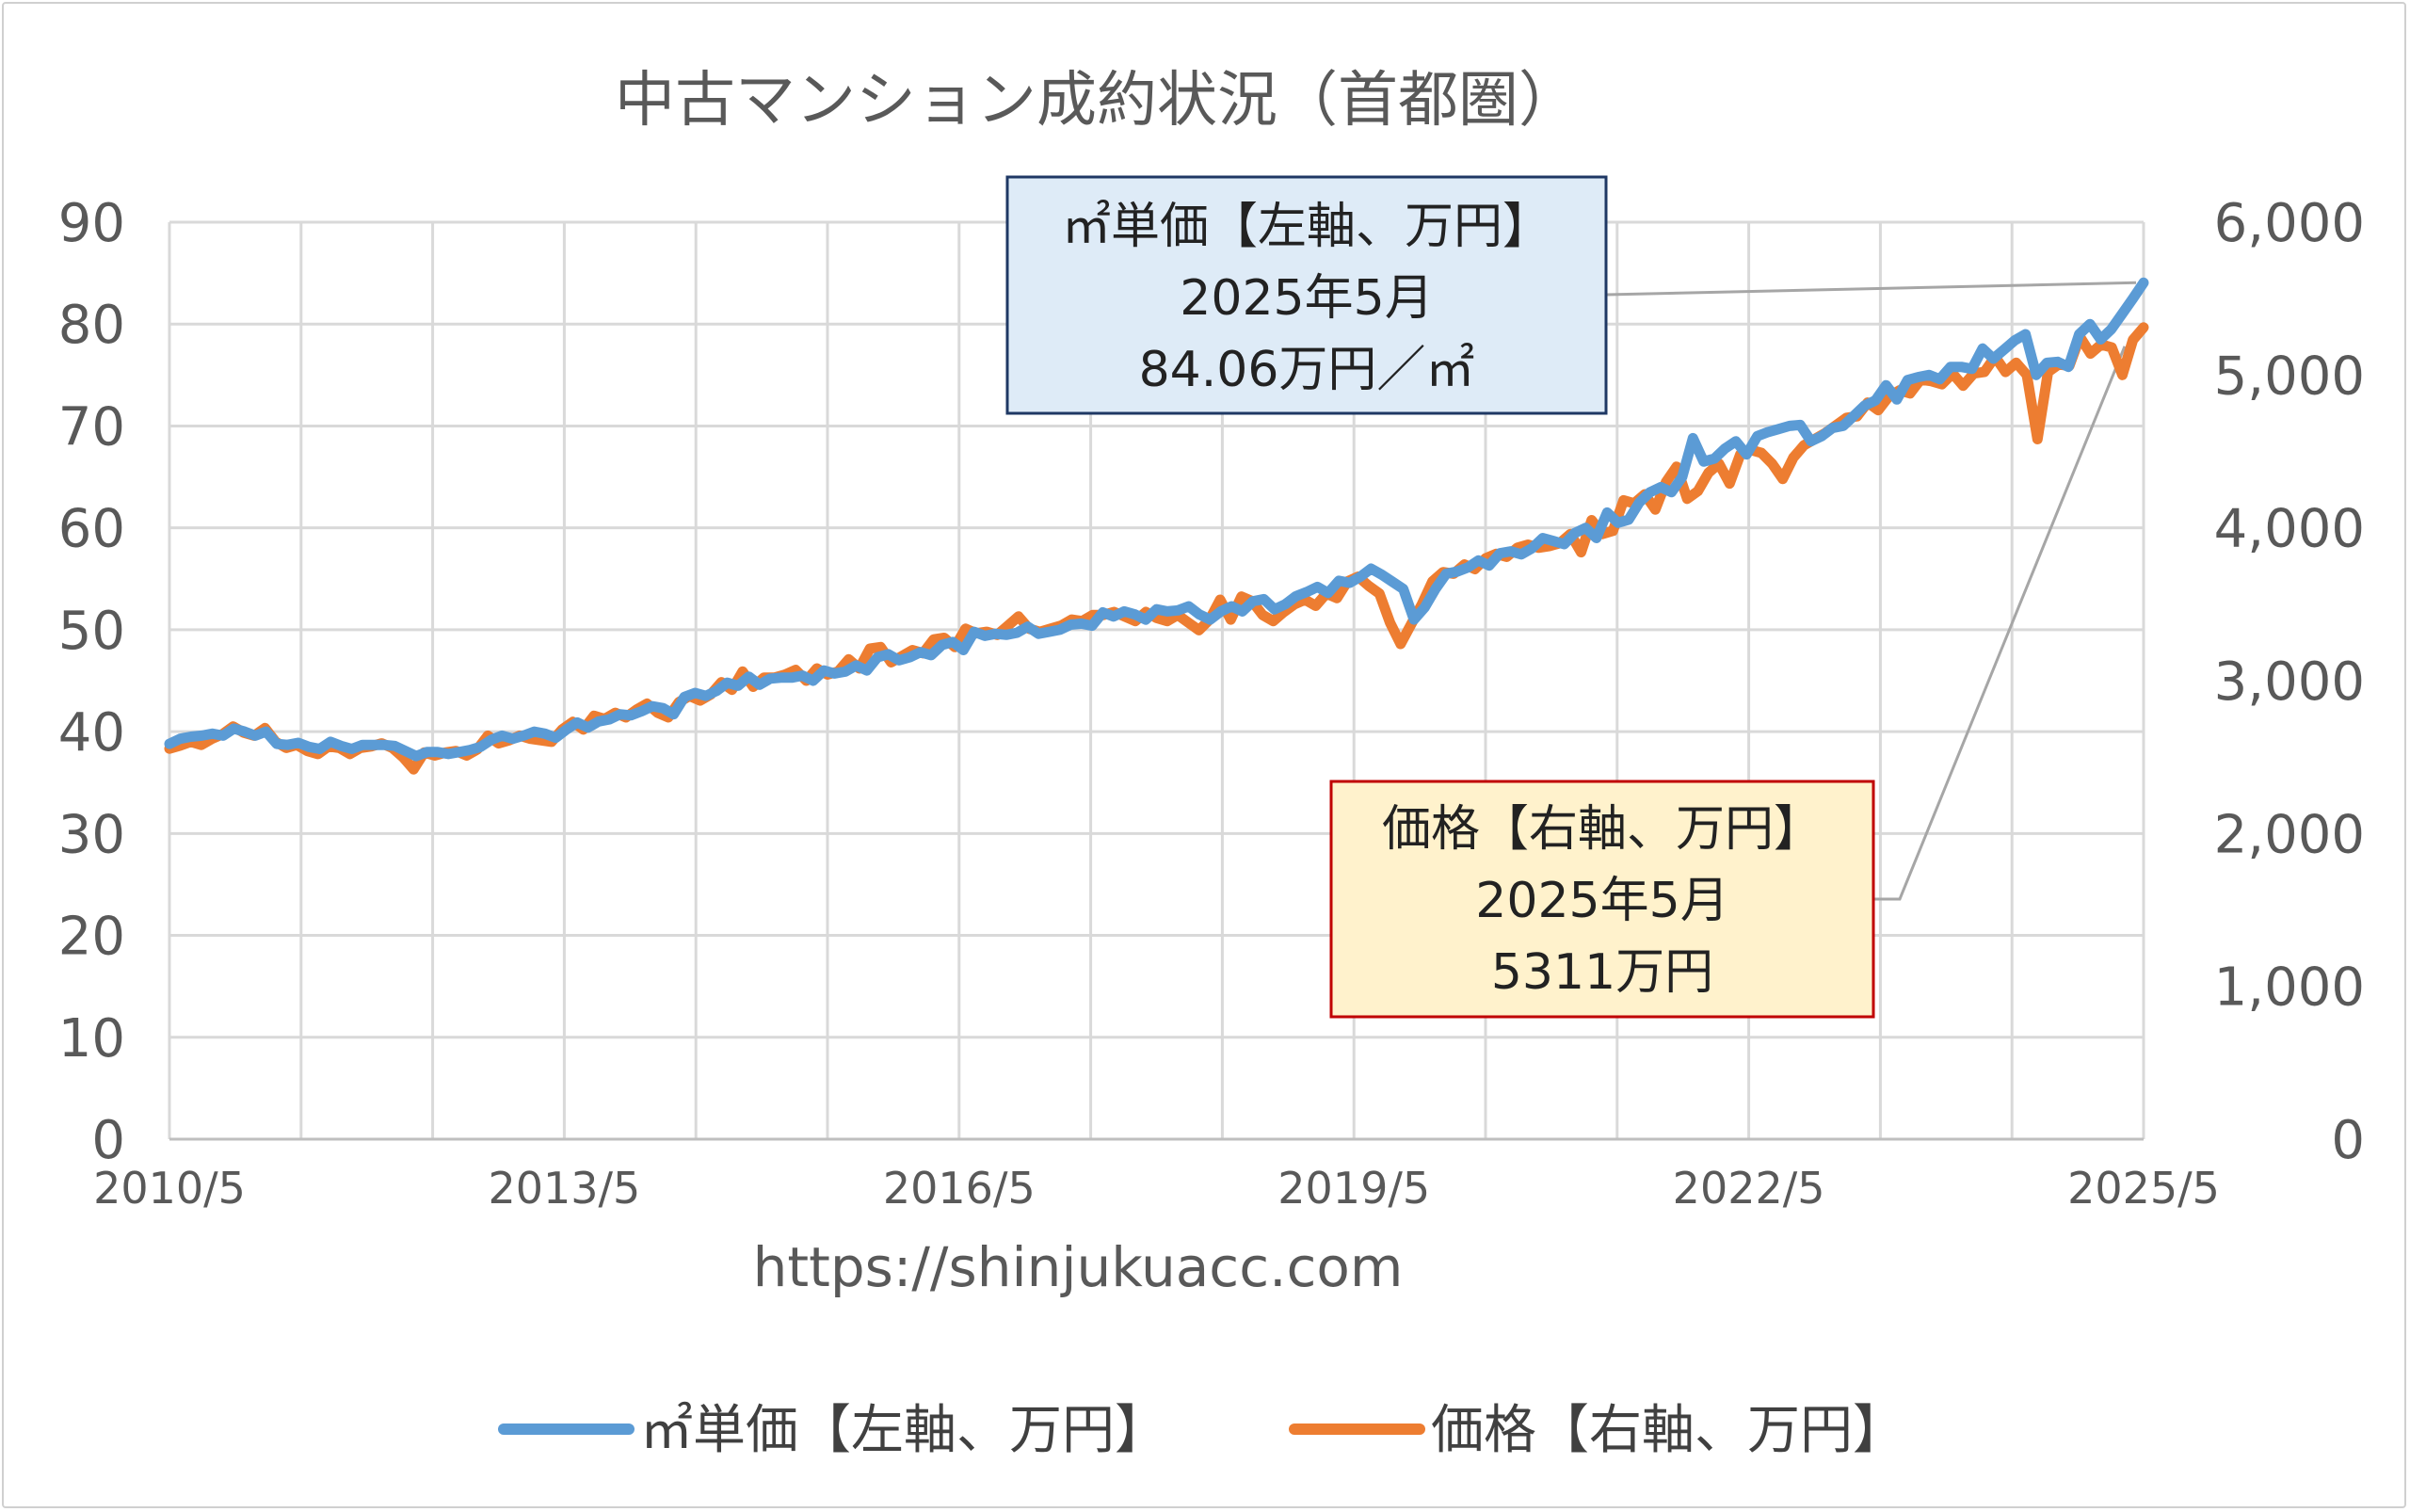 This screenshot has width=2410, height=1512. What do you see at coordinates (91, 834) in the screenshot?
I see `left-tick-label: 30` at bounding box center [91, 834].